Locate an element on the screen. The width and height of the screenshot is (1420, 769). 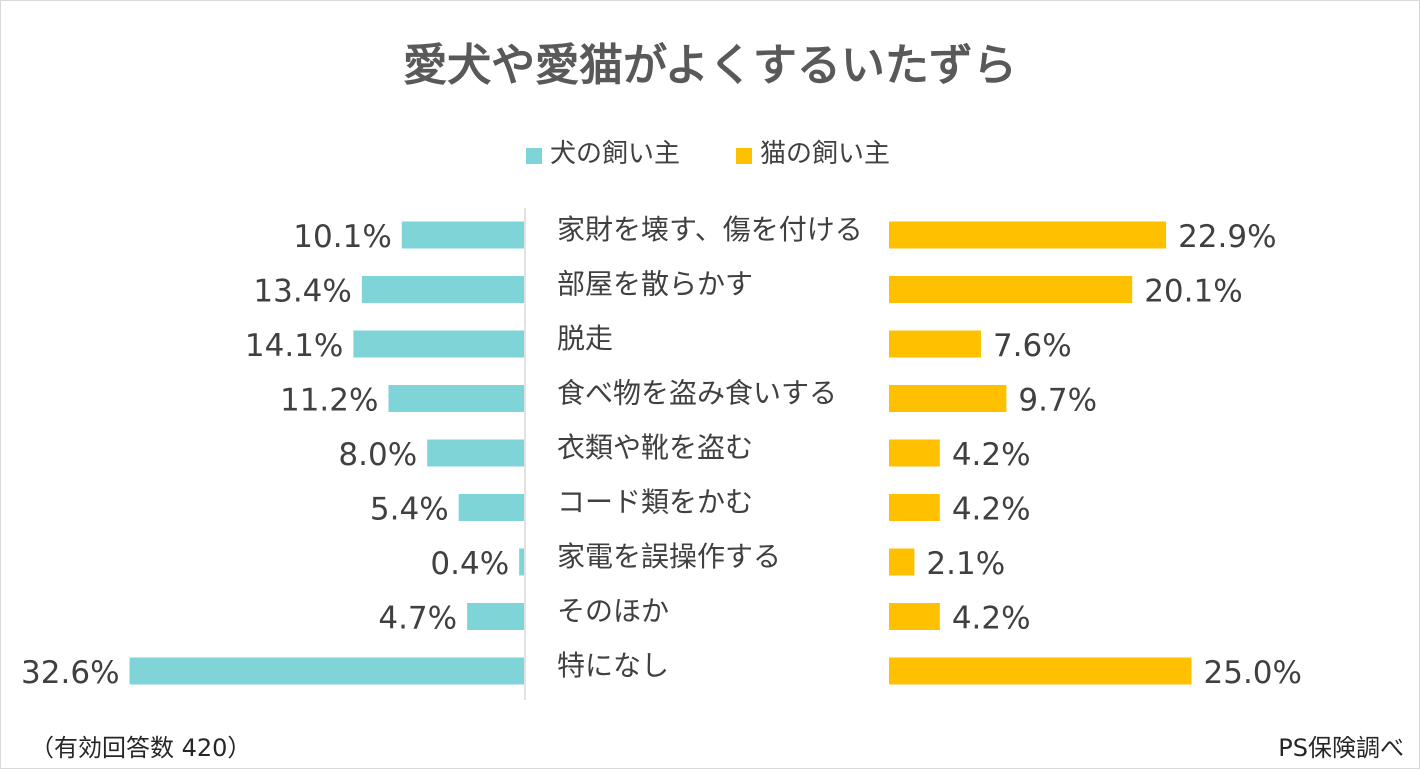
category-label: 脱走 is located at coordinates (585, 338).